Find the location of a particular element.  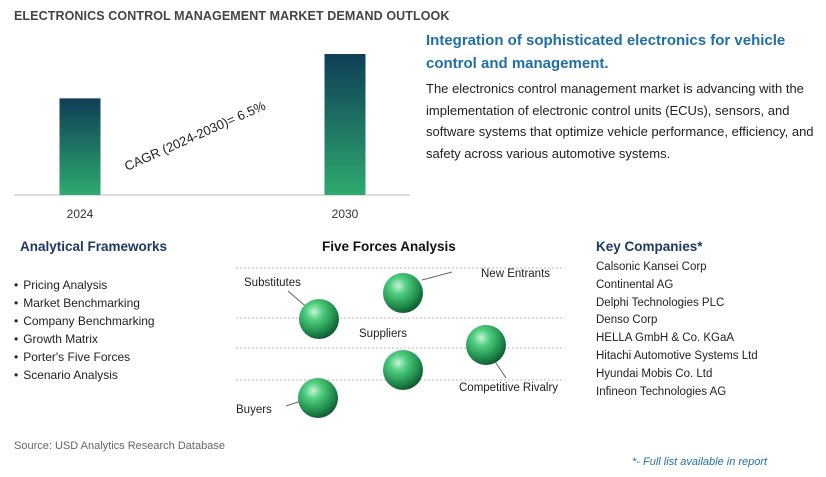

list-item: Scenario Analysis is located at coordinates (84, 375).